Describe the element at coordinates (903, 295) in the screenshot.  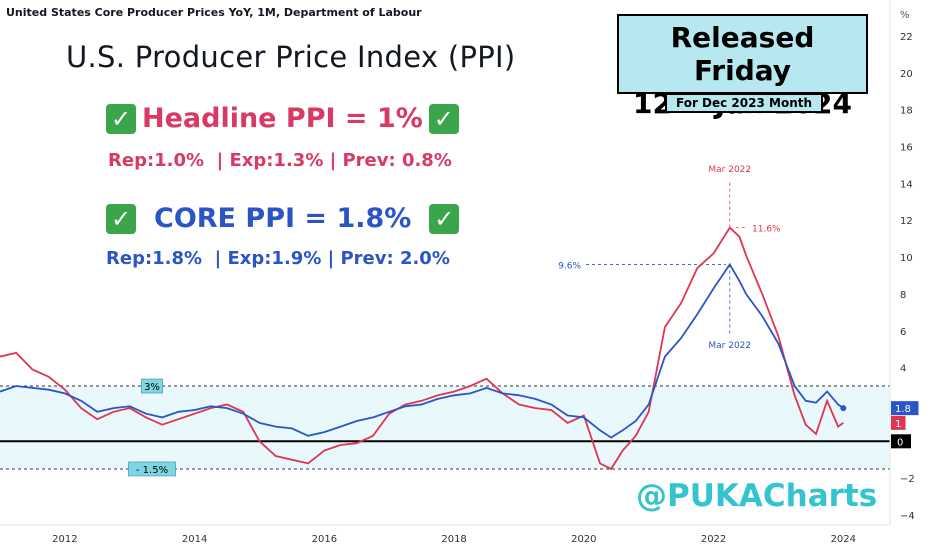
I see `y-tick-label: 8` at that location.